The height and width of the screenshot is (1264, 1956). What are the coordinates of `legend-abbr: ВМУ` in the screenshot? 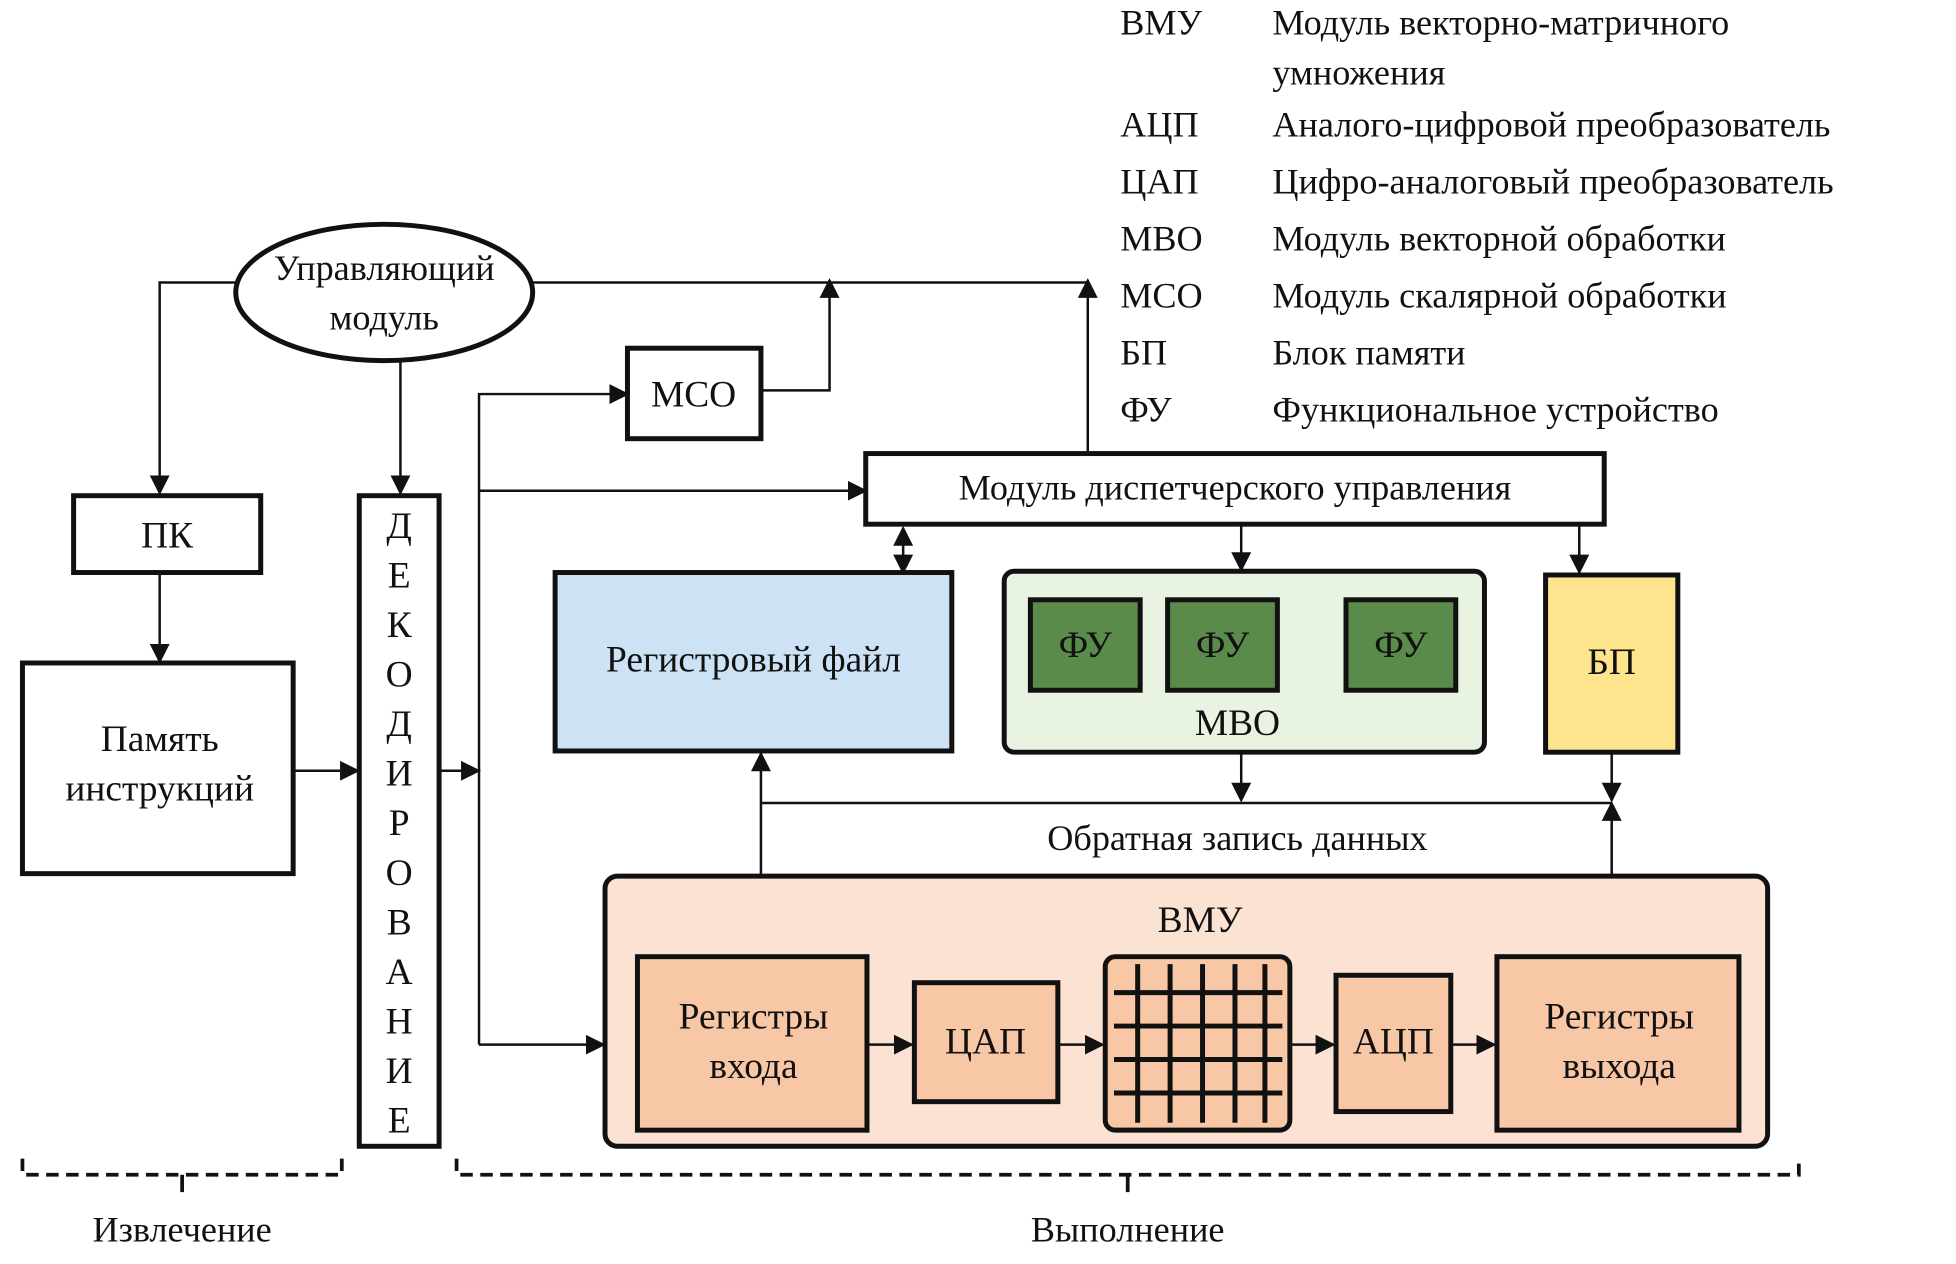 It's located at (1161, 23).